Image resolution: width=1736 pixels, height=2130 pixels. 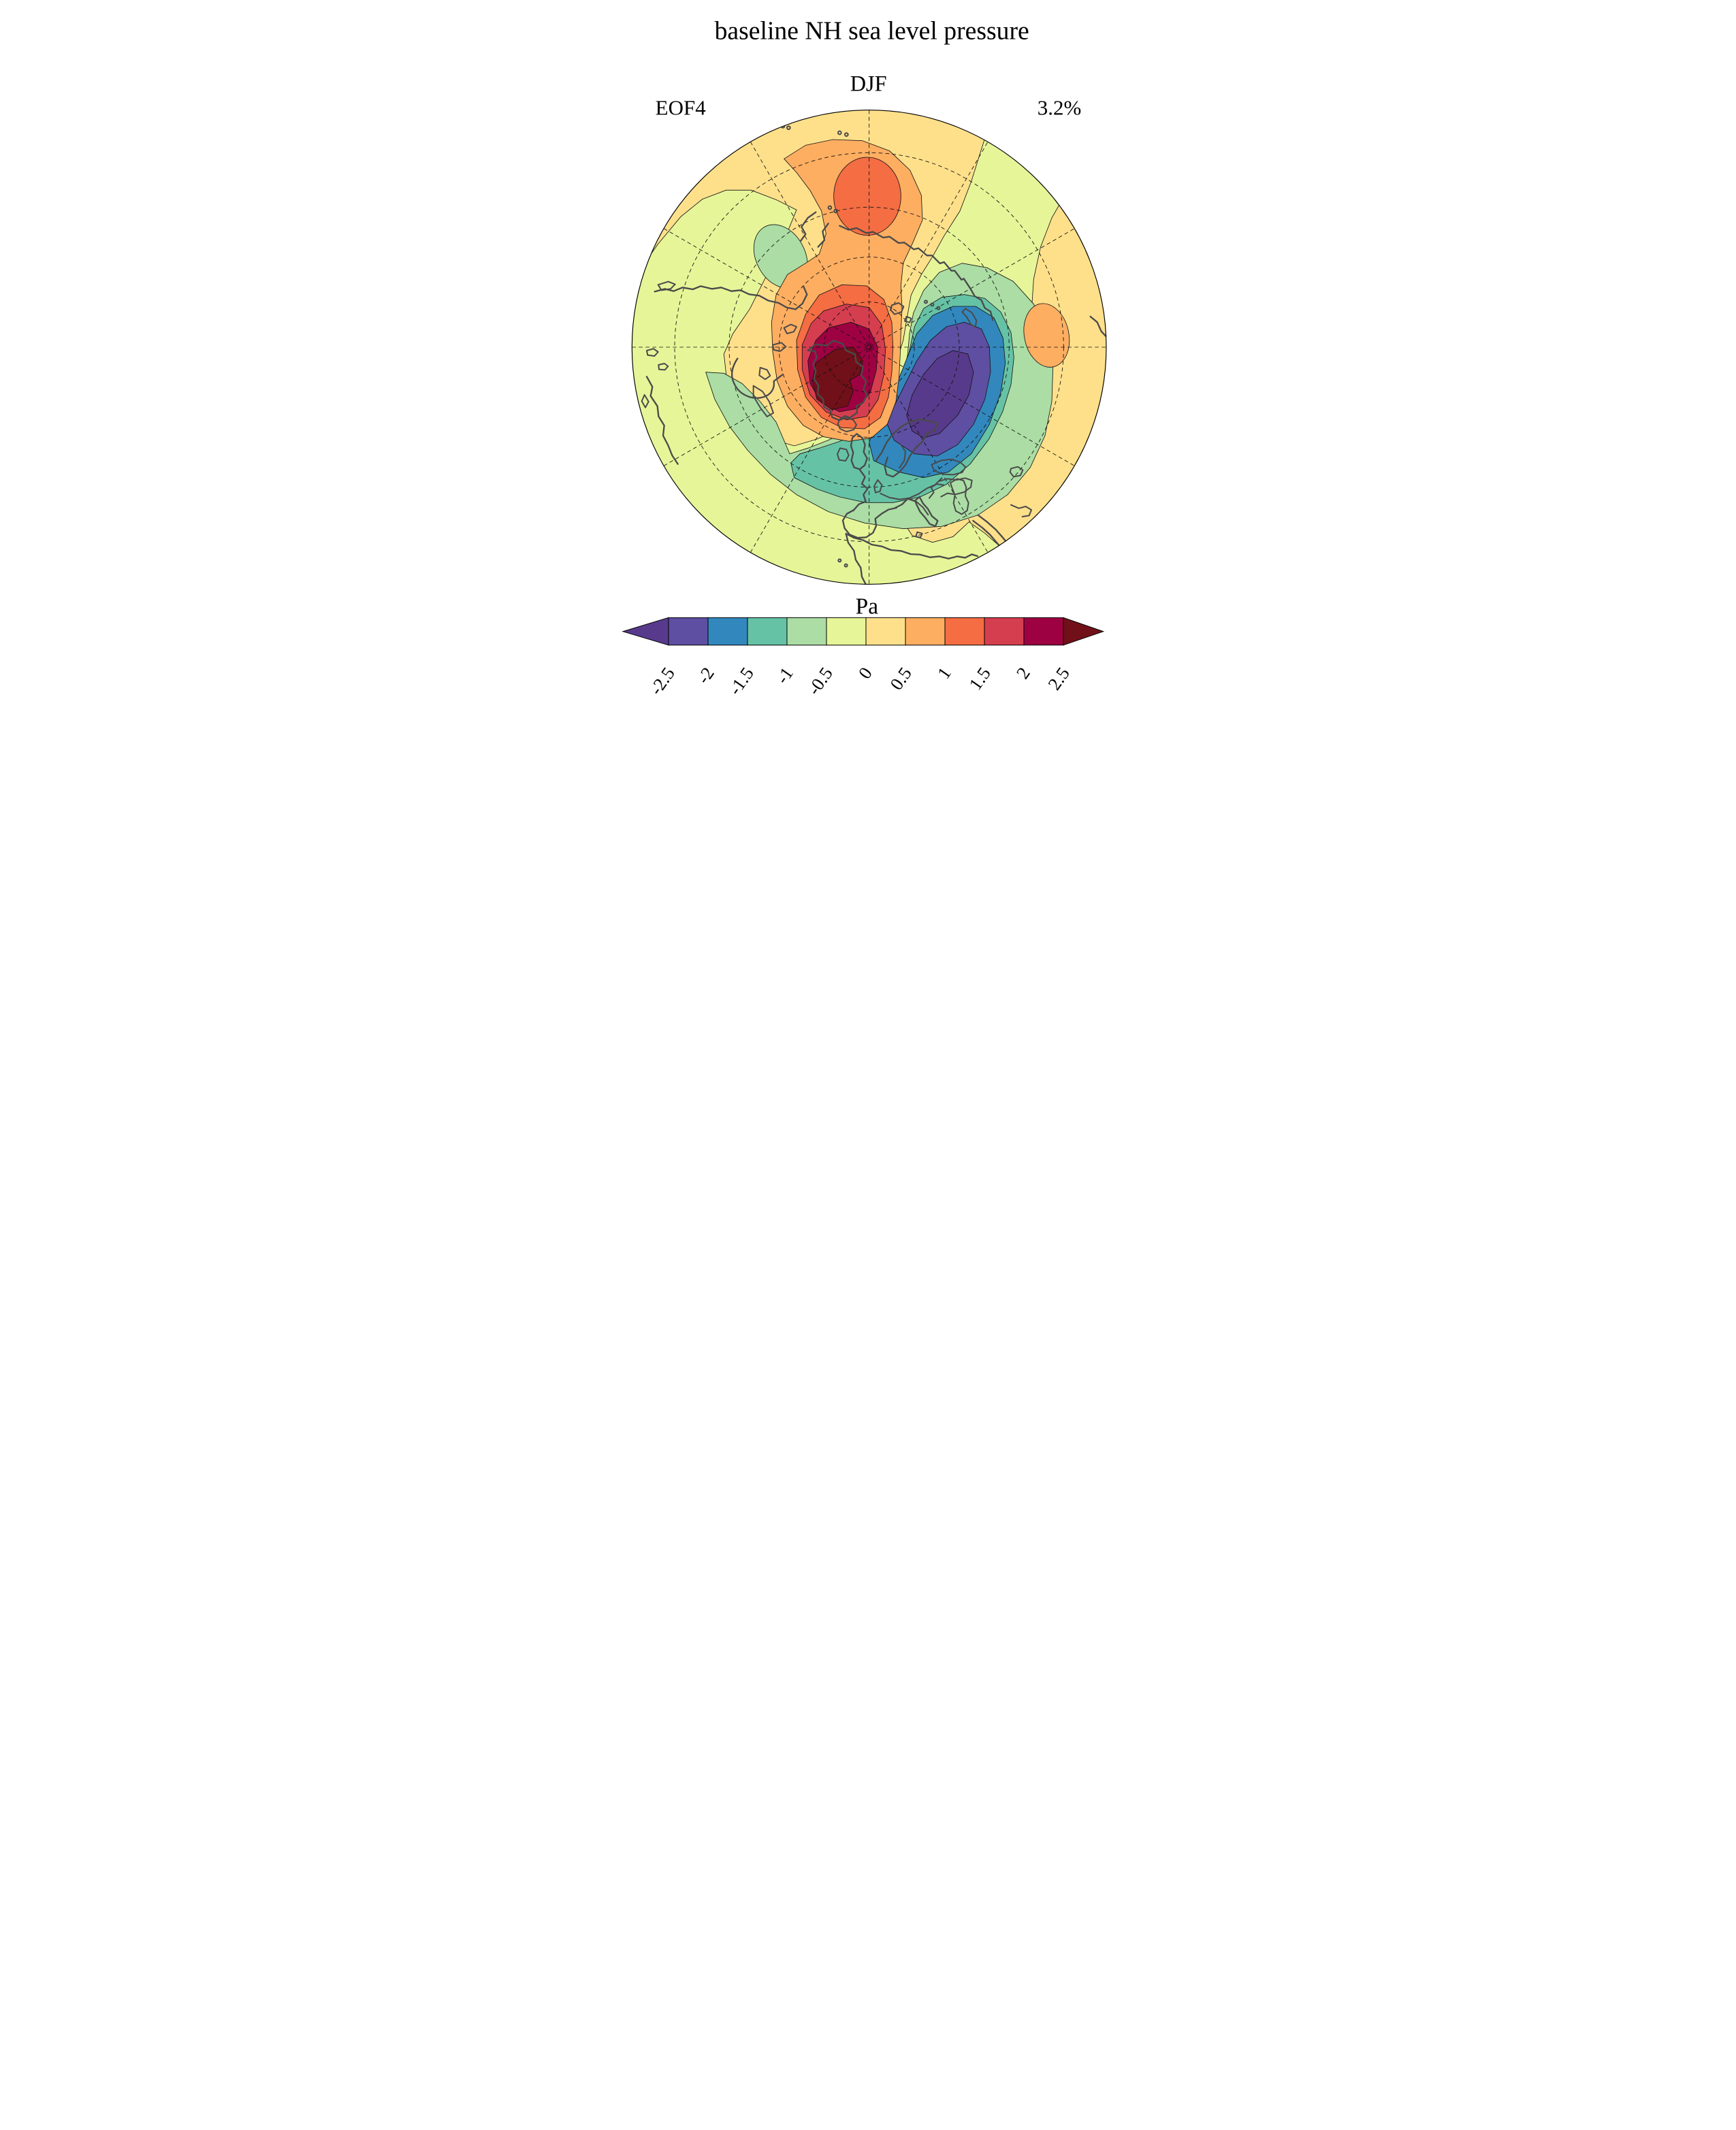 What do you see at coordinates (901, 312) in the screenshot?
I see `coast-svalbard` at bounding box center [901, 312].